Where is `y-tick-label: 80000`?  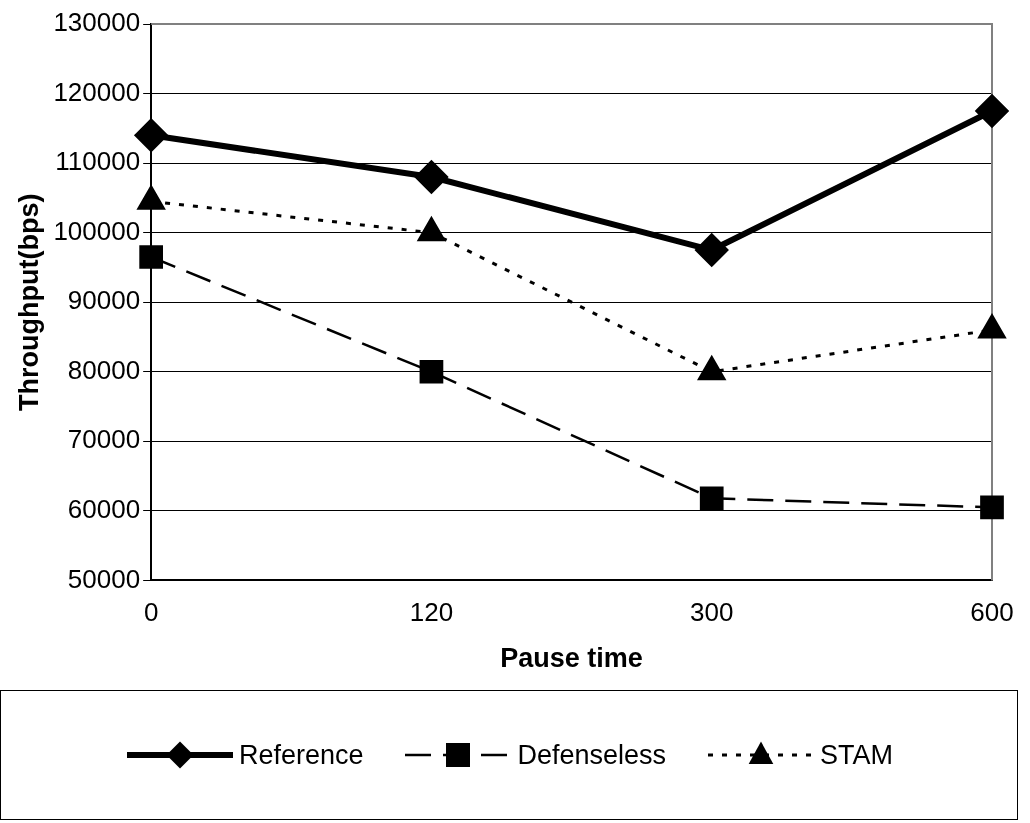 y-tick-label: 80000 is located at coordinates (104, 369).